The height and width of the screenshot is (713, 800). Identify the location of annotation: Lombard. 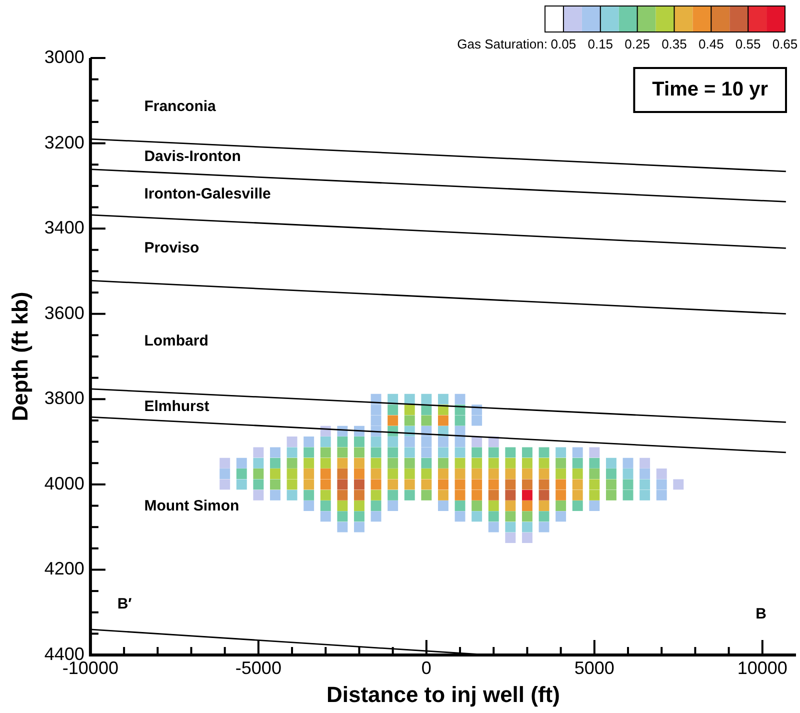
(176, 341).